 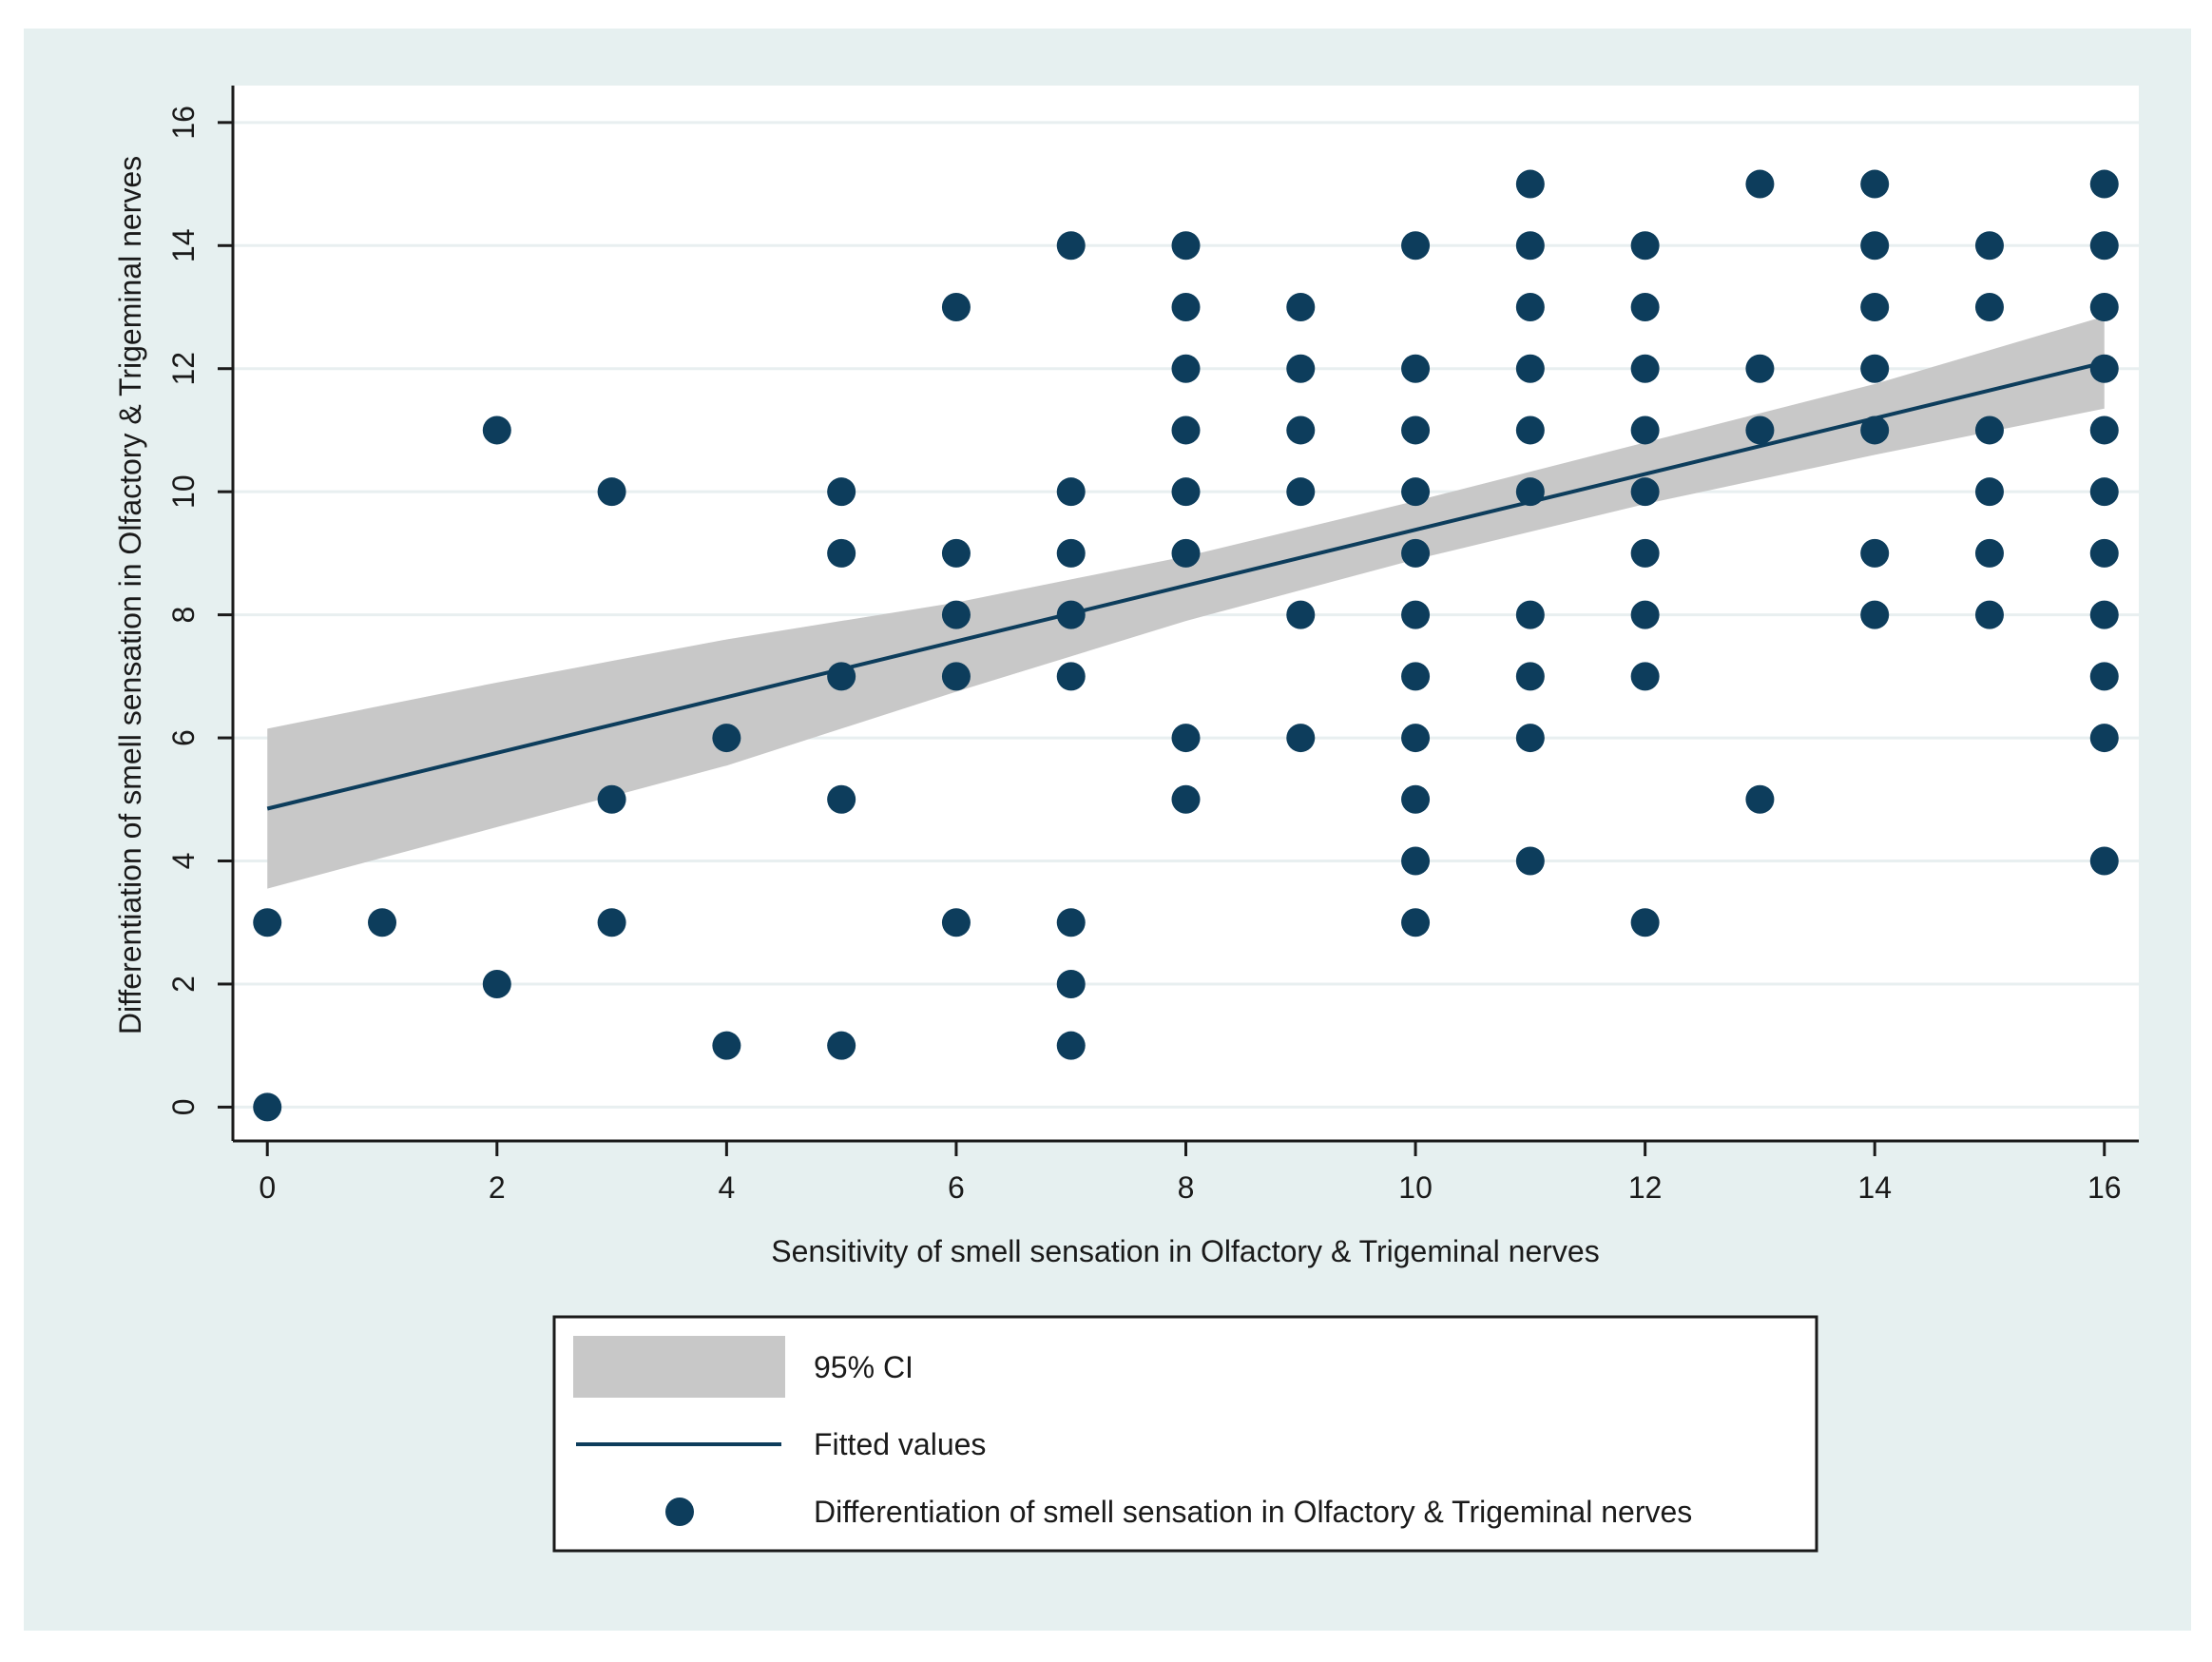 What do you see at coordinates (184, 123) in the screenshot?
I see `y-tick-label: 16` at bounding box center [184, 123].